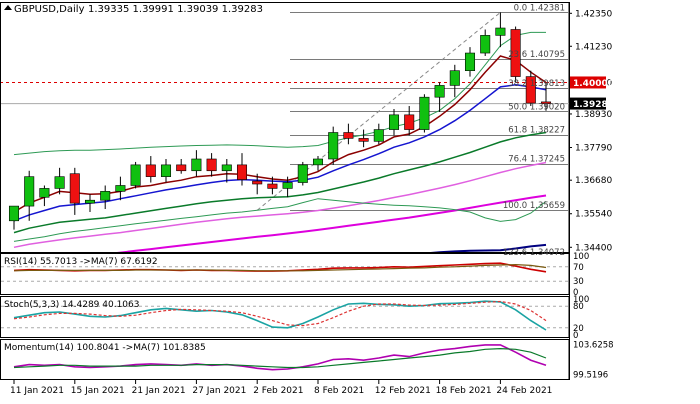  I want to click on x-tick-label-7: 18 Feb 2021, so click(464, 391).